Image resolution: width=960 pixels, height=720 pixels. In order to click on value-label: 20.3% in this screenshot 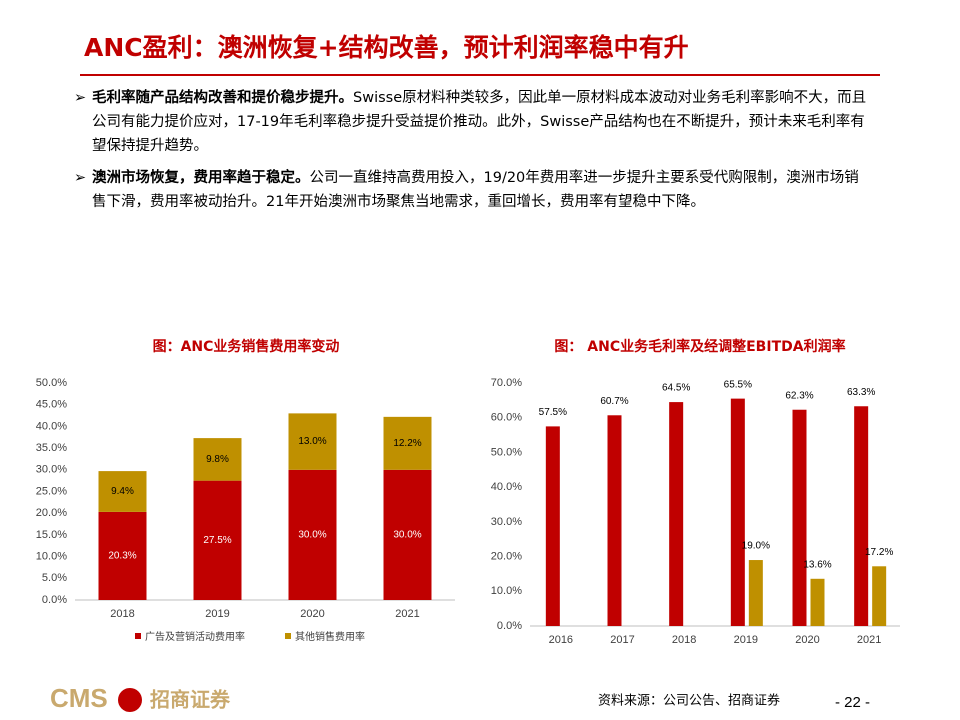, I will do `click(122, 556)`.